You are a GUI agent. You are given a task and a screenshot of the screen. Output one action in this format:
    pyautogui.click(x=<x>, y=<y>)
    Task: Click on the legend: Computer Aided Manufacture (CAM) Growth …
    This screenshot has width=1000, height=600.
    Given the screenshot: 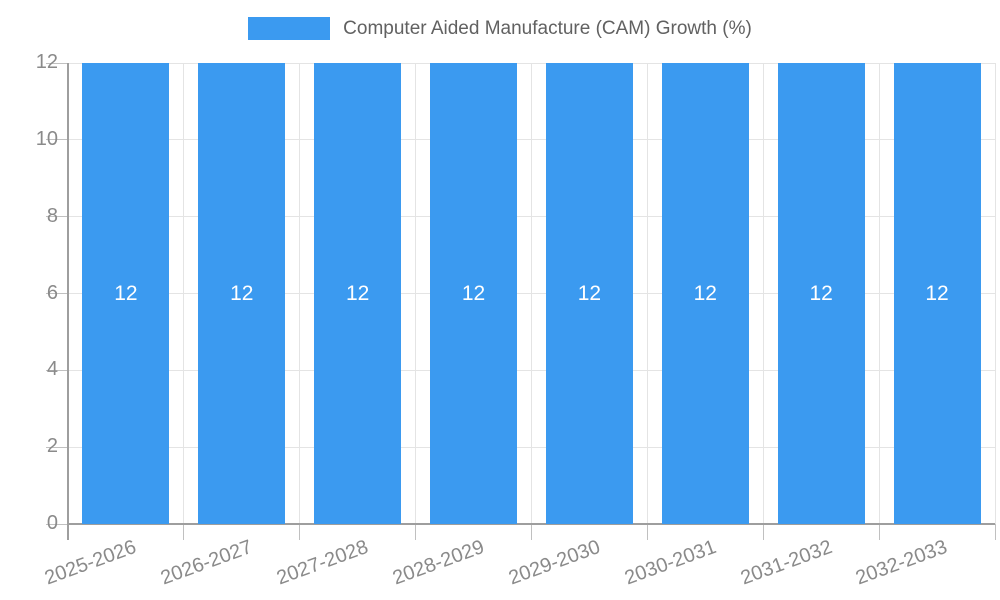 What is the action you would take?
    pyautogui.click(x=500, y=28)
    